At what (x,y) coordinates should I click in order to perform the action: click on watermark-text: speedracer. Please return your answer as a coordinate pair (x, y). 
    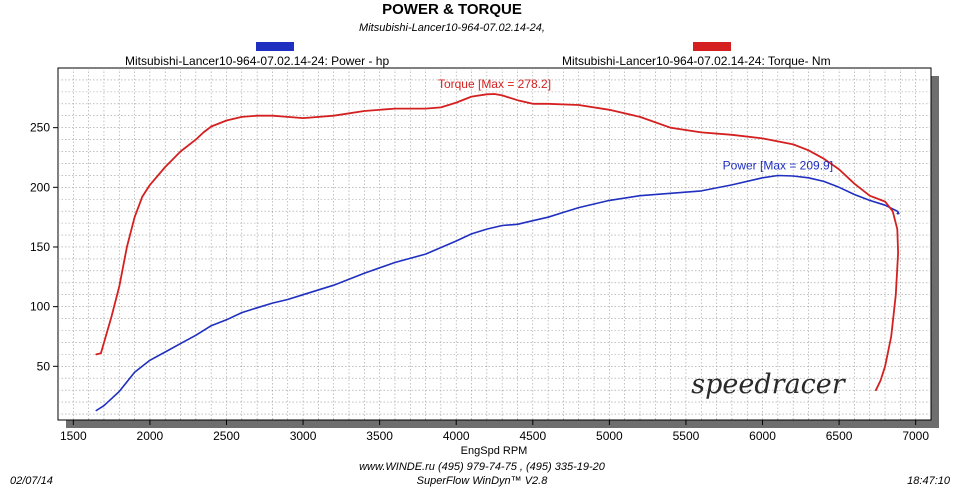
    Looking at the image, I should click on (768, 384).